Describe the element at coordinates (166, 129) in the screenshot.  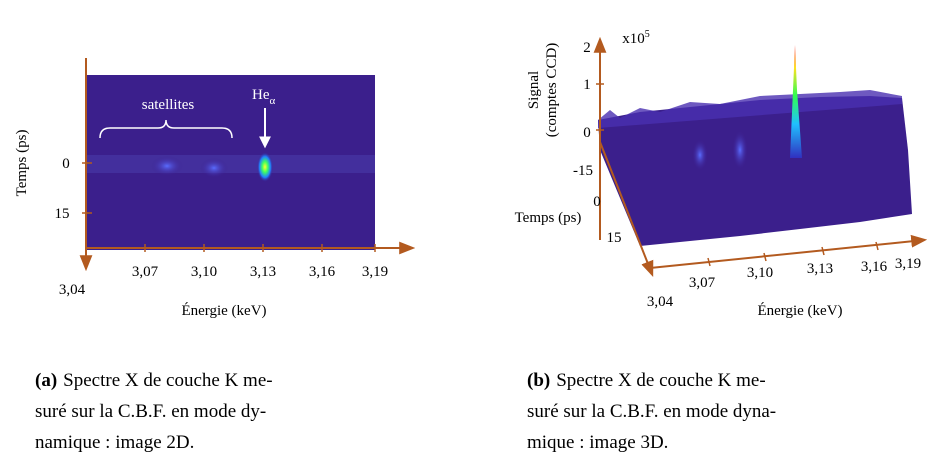
I see `brace` at that location.